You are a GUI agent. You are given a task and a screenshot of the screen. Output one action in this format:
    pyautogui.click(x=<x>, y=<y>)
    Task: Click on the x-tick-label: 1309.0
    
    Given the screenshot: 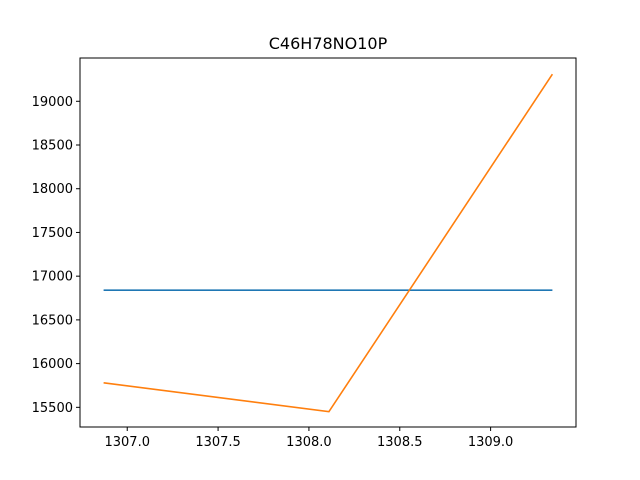 What is the action you would take?
    pyautogui.click(x=491, y=442)
    